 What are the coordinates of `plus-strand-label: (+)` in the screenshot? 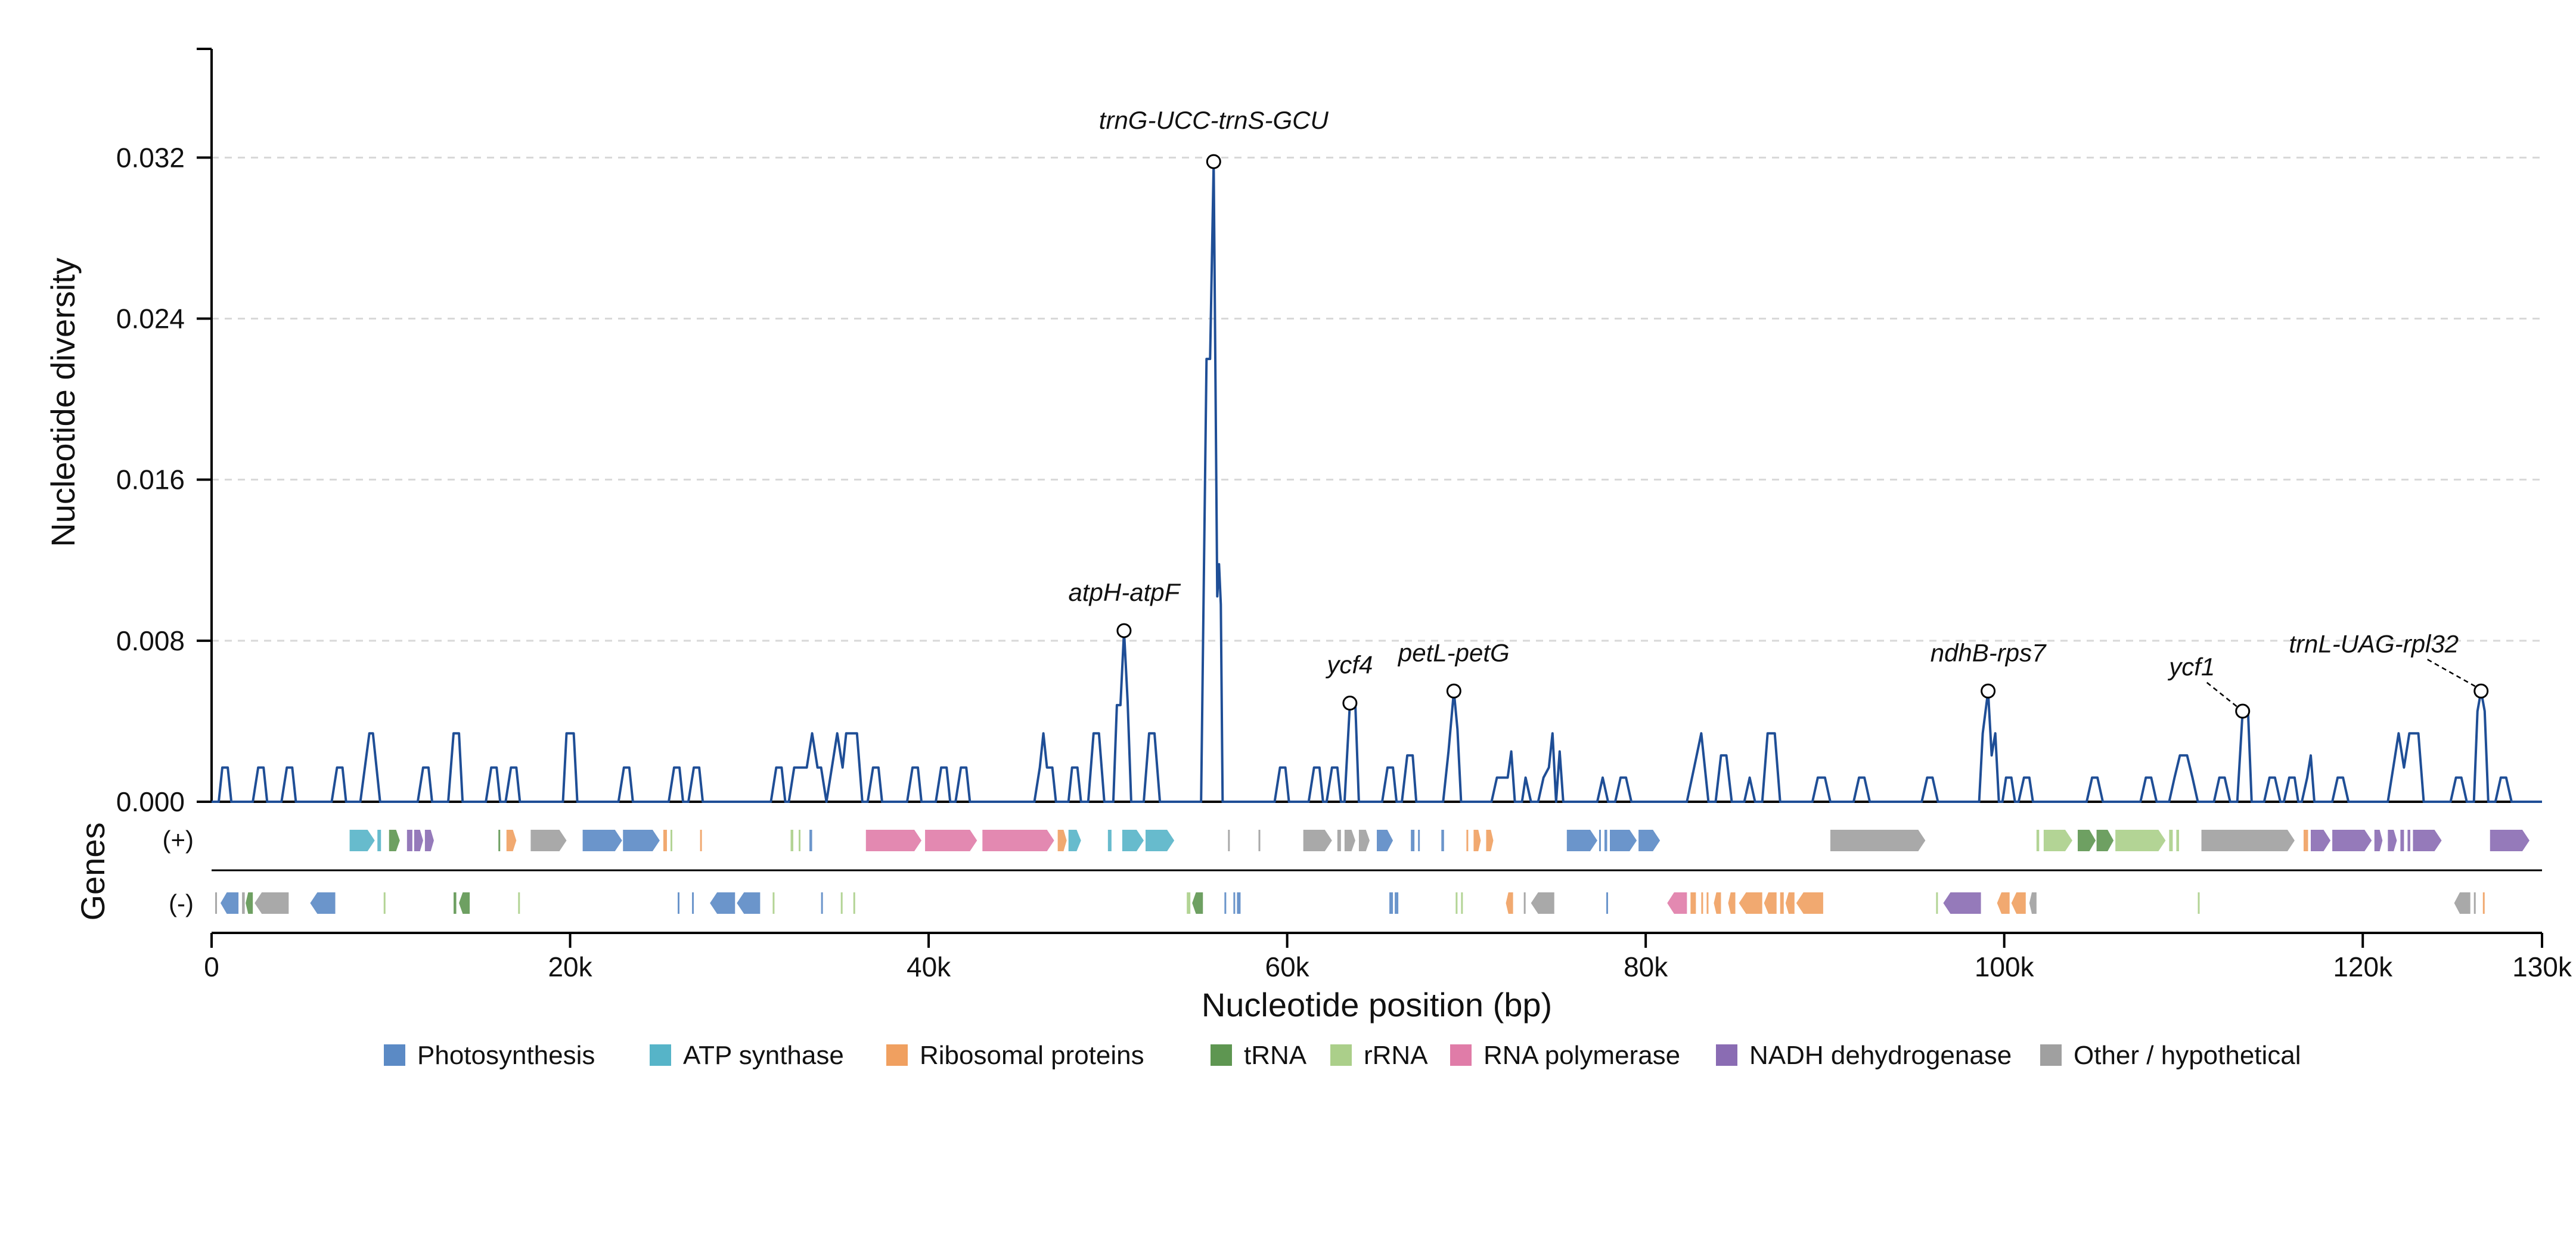 It's located at (178, 840).